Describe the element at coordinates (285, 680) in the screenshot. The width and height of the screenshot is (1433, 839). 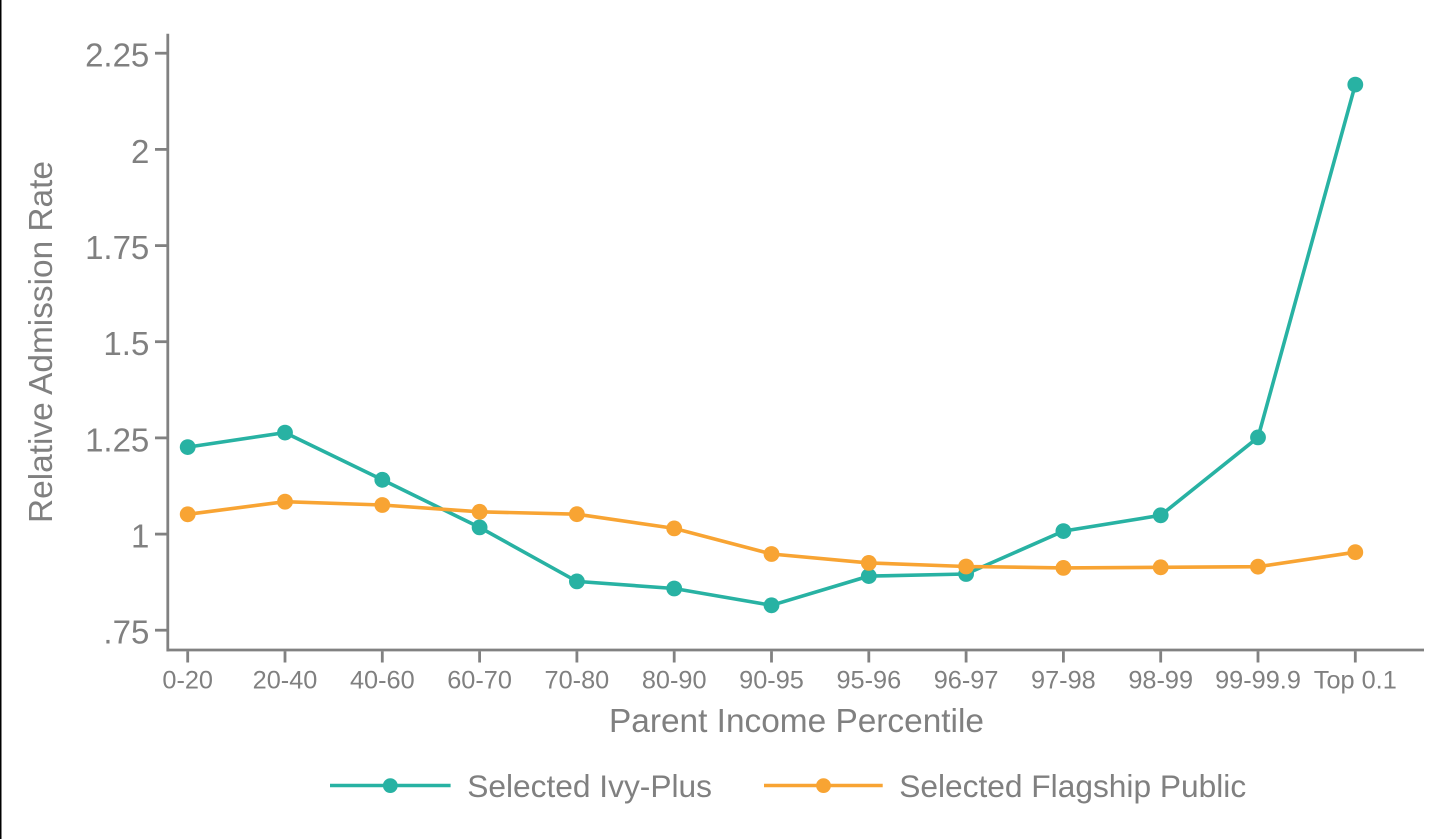
I see `svg-text: 20-40` at that location.